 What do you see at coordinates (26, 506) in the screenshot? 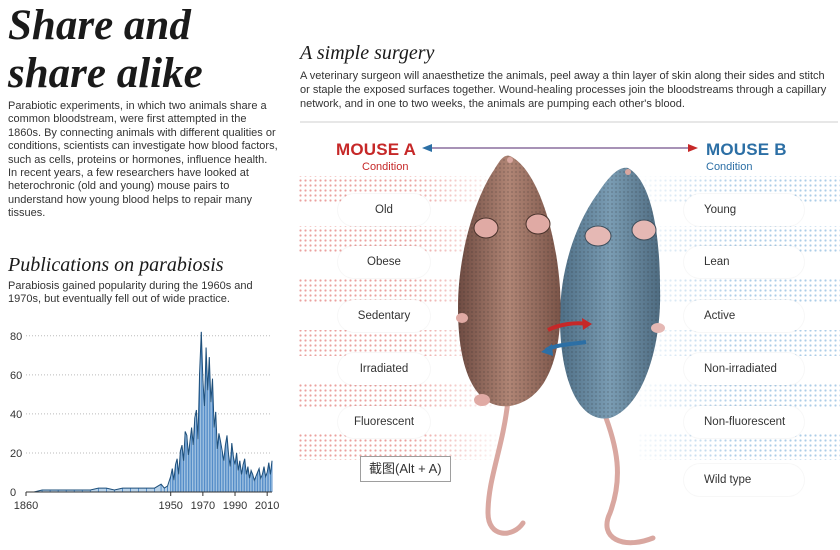
I see `x-tick-label: 1860` at bounding box center [26, 506].